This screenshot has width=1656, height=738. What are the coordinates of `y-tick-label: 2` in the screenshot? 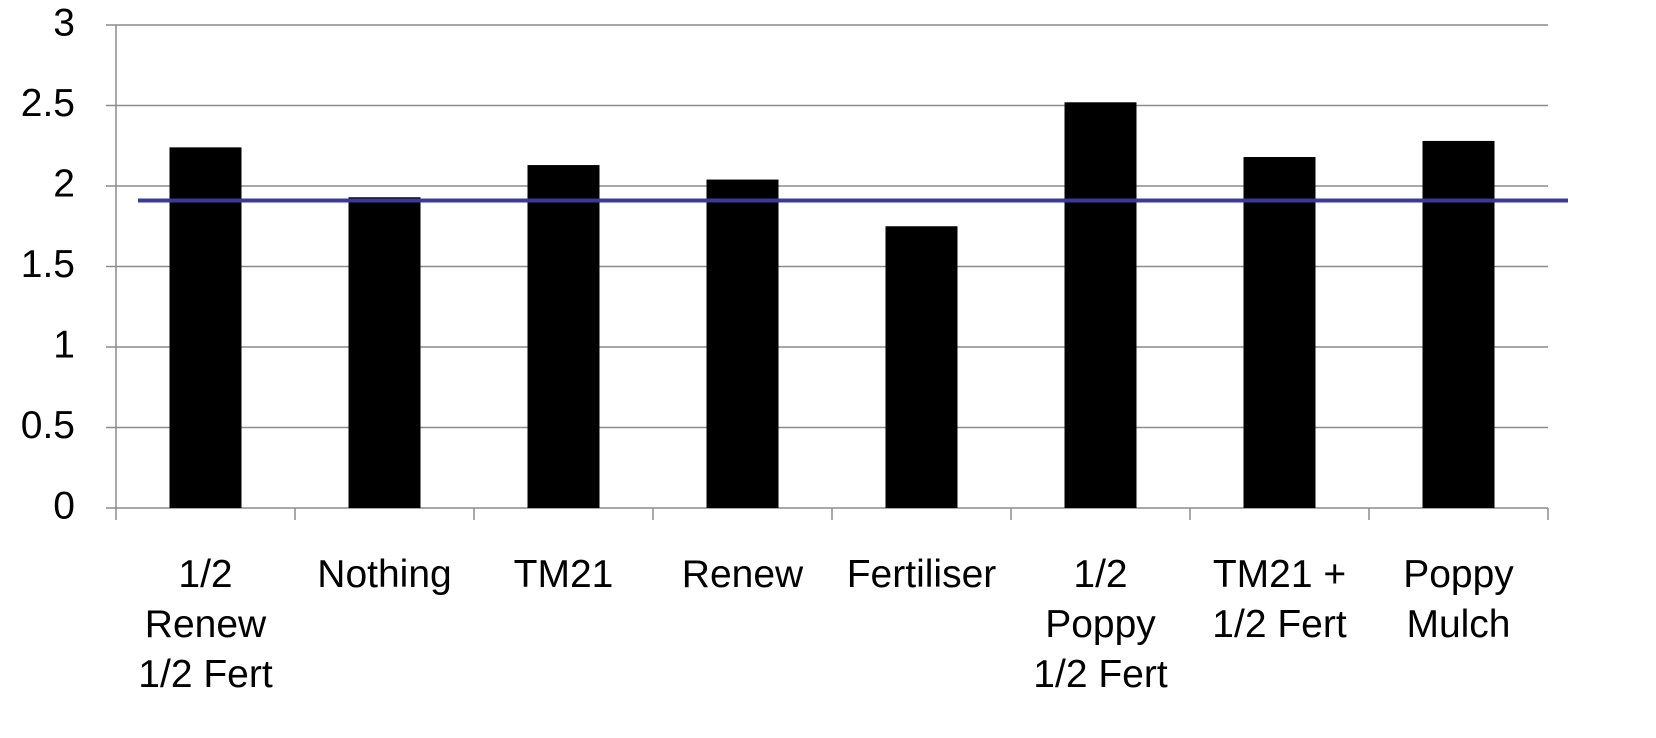 It's located at (64, 183).